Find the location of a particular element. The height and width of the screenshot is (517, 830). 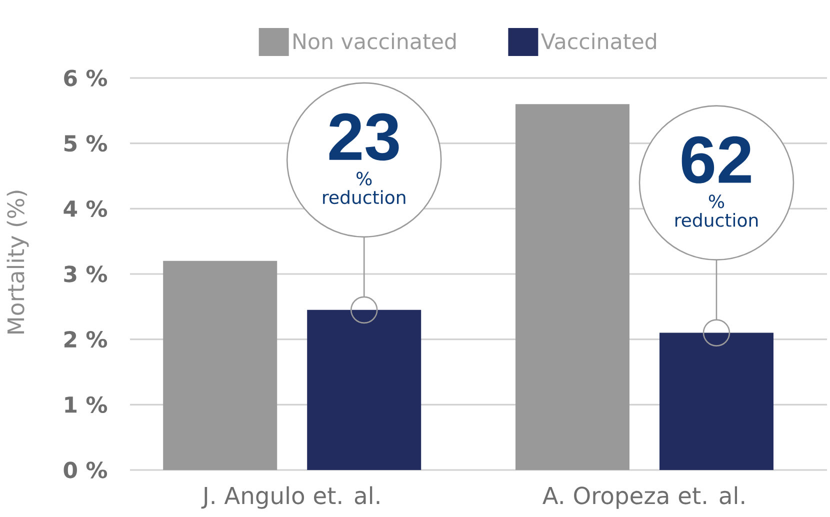

y-tick-label: 3 % is located at coordinates (86, 274).